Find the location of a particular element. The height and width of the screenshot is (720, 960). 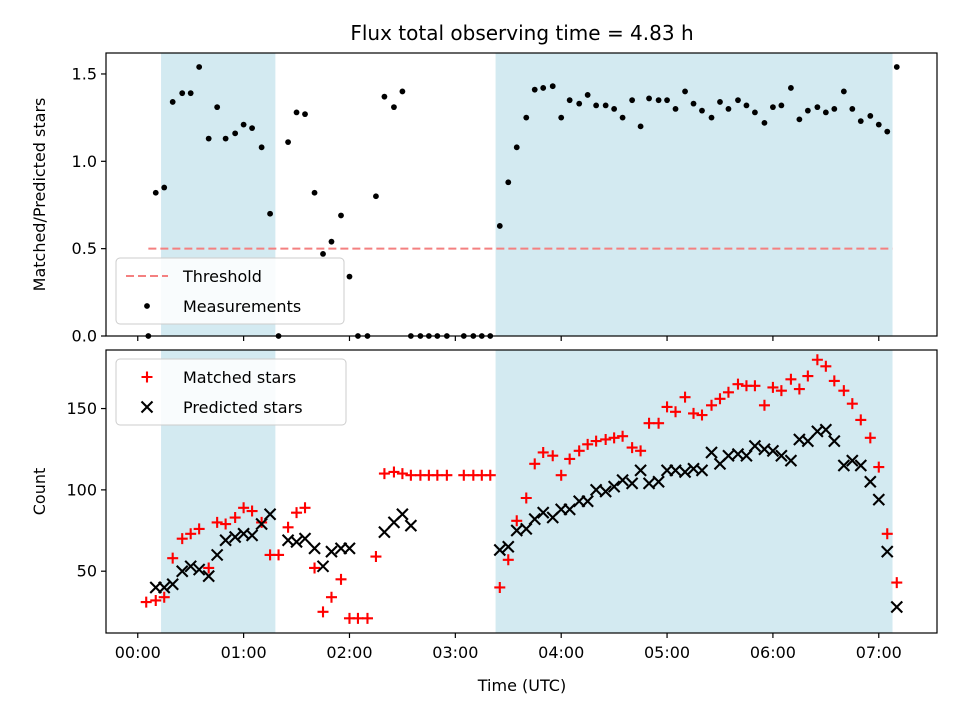

legend: Matched stars Predicted stars is located at coordinates (231, 392).